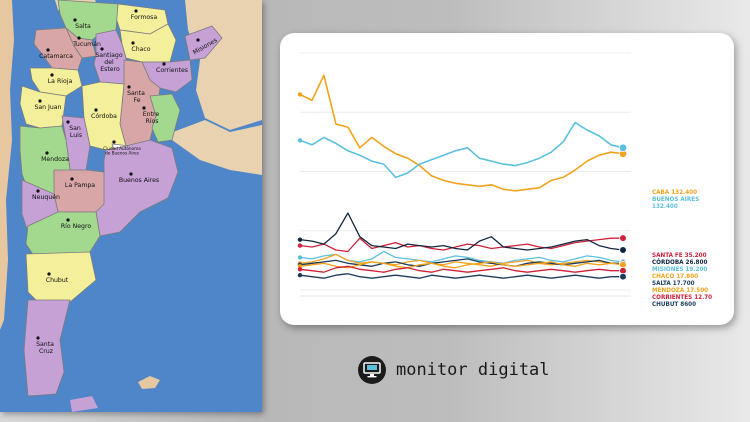 The image size is (750, 422). Describe the element at coordinates (149, 382) in the screenshot. I see `malvinas-islands` at that location.